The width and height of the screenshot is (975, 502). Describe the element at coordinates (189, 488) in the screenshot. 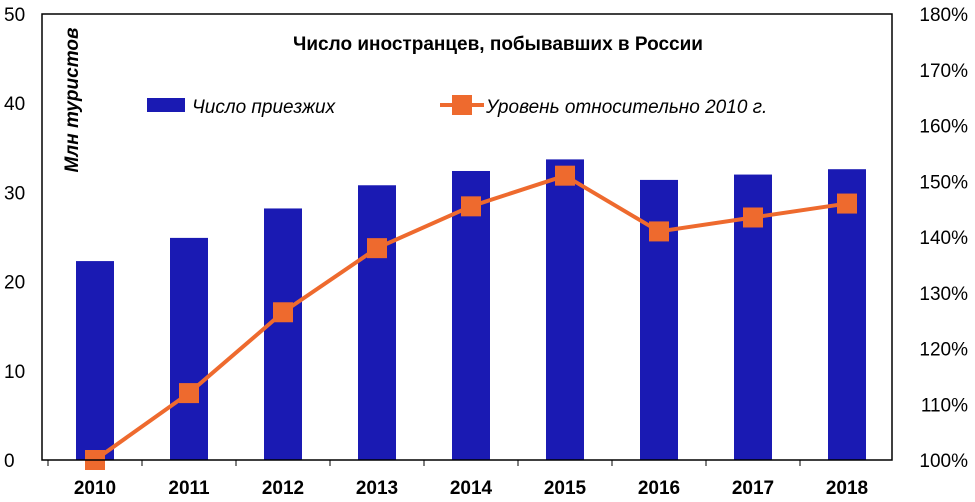

I see `x-tick-label: 2011` at that location.